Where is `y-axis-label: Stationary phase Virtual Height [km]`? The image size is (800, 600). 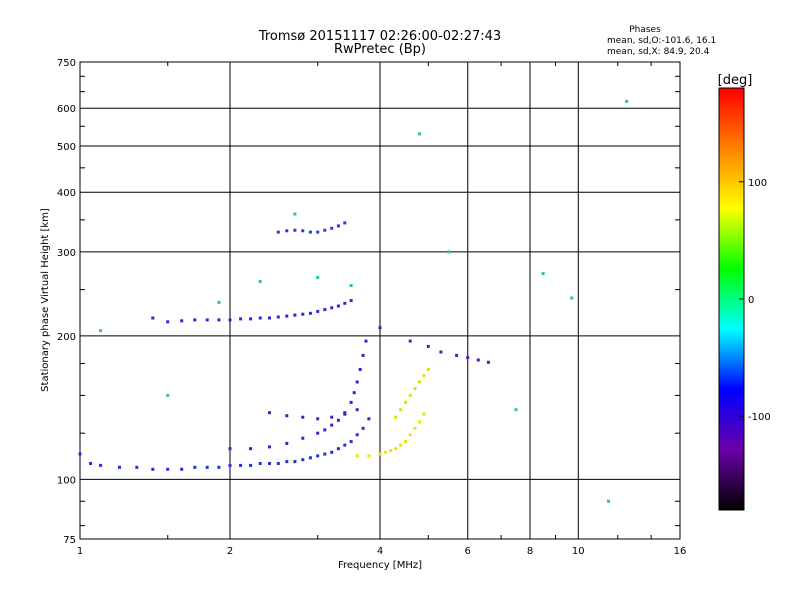 y-axis-label: Stationary phase Virtual Height [km] is located at coordinates (45, 300).